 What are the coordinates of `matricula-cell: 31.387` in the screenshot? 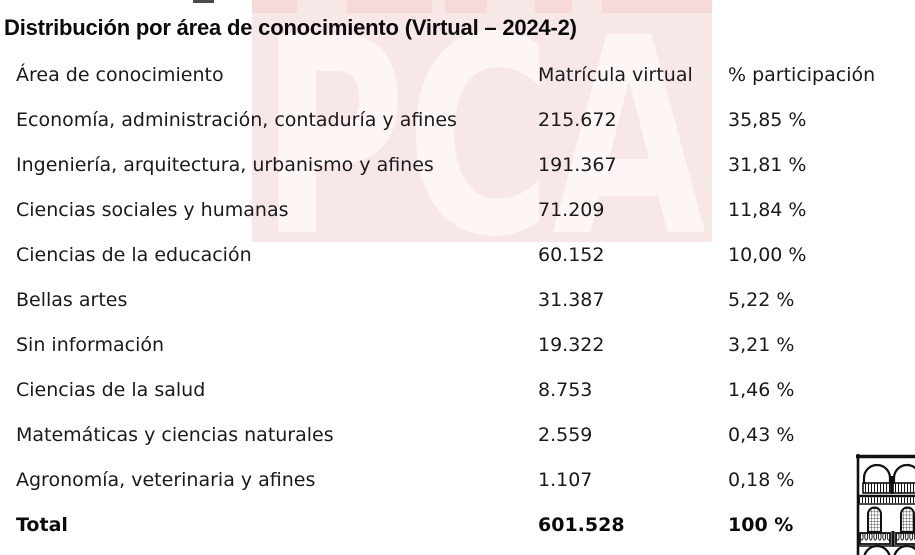 It's located at (571, 299).